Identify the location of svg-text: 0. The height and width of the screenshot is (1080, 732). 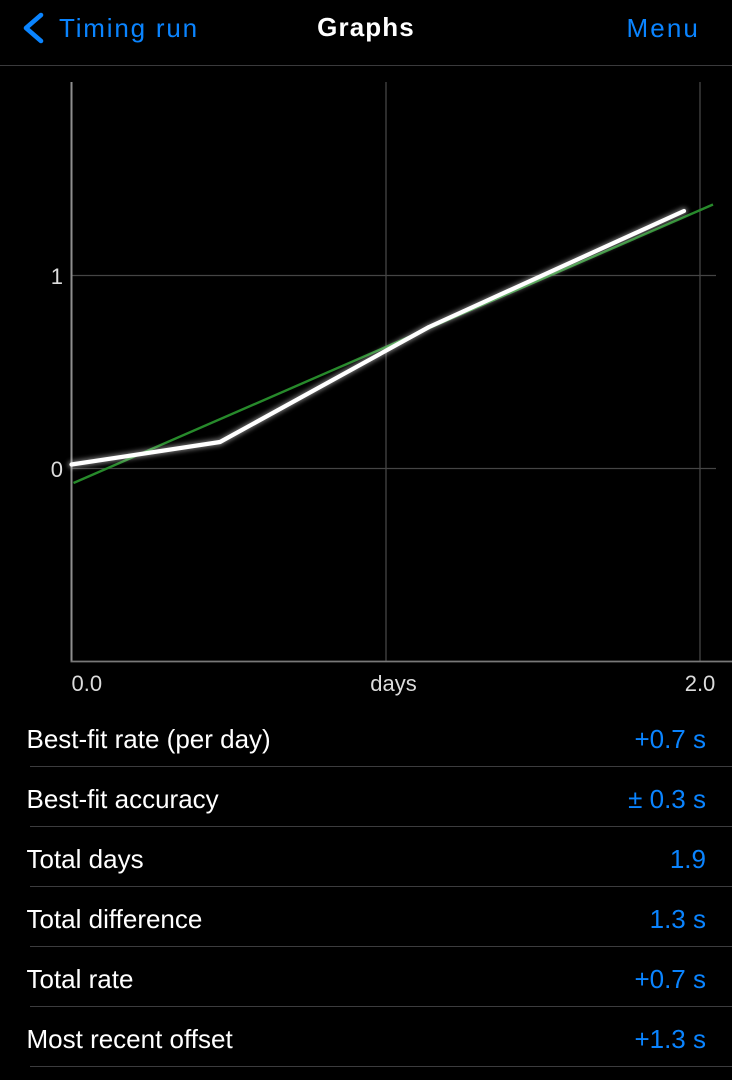
(57, 469).